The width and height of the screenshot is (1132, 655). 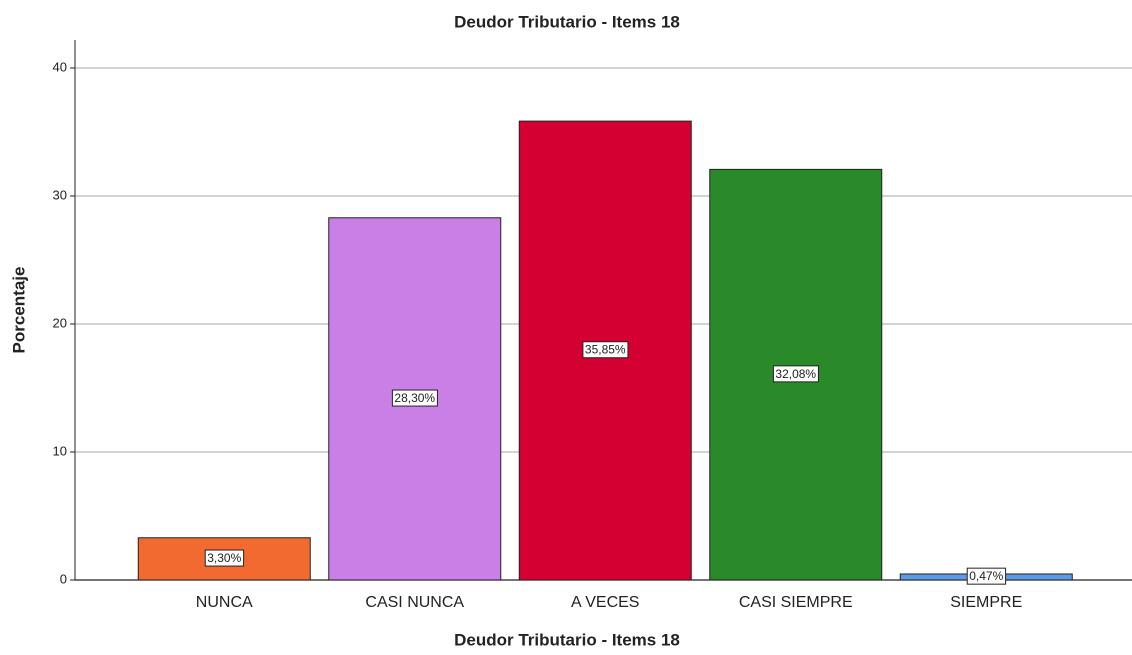 What do you see at coordinates (63, 578) in the screenshot?
I see `y-tick-label: 0` at bounding box center [63, 578].